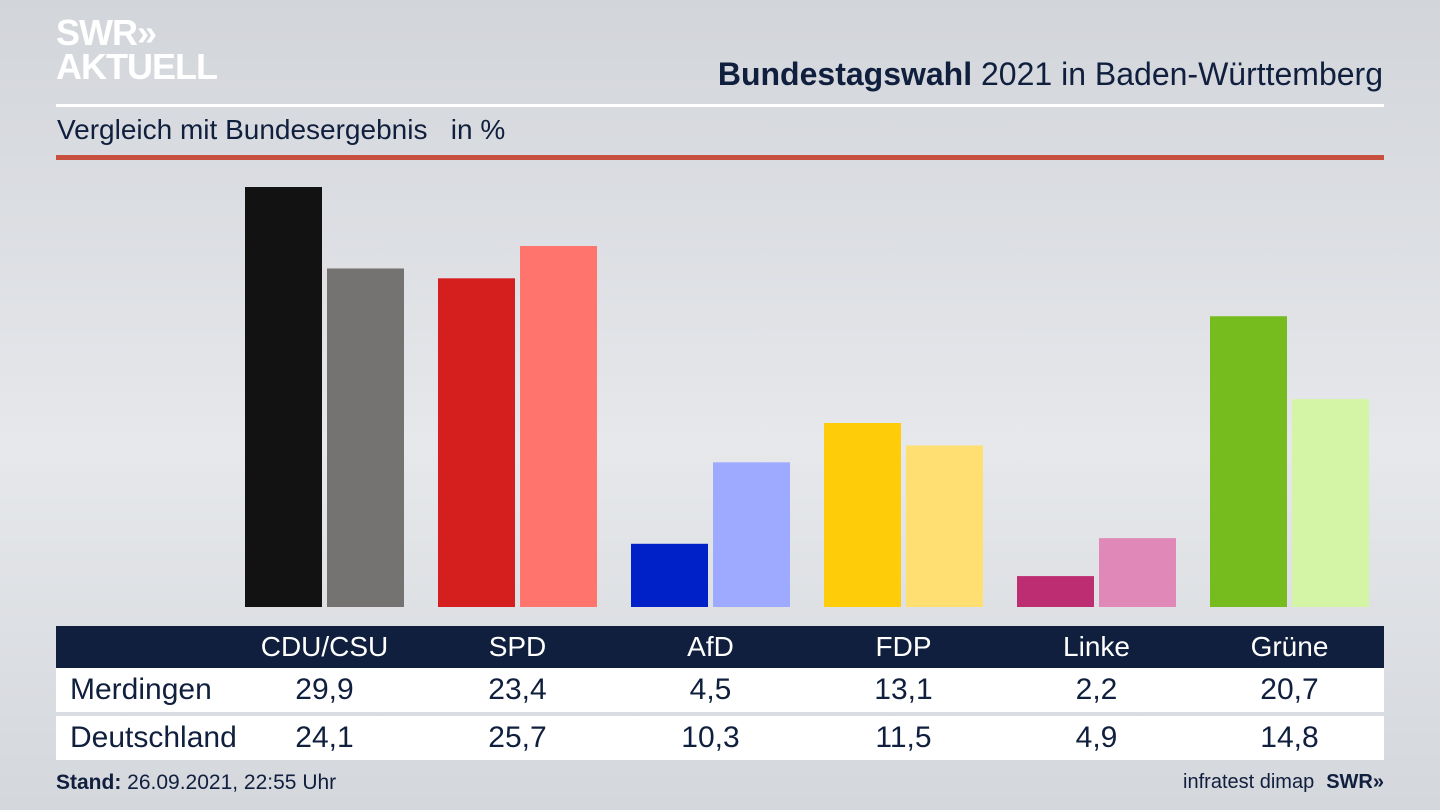 The height and width of the screenshot is (810, 1440). What do you see at coordinates (944, 526) in the screenshot?
I see `bar-fdp-deutschland` at bounding box center [944, 526].